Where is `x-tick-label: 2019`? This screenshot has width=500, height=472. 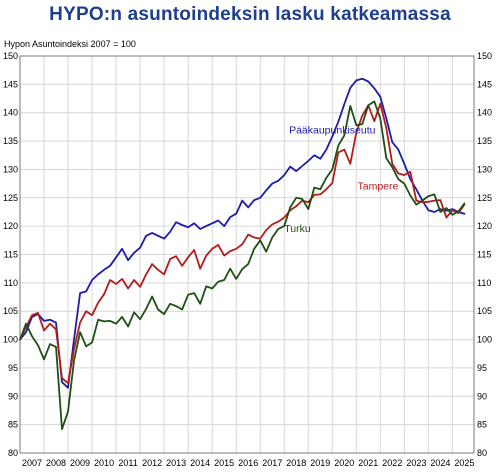 x-tick-label: 2019 is located at coordinates (320, 463).